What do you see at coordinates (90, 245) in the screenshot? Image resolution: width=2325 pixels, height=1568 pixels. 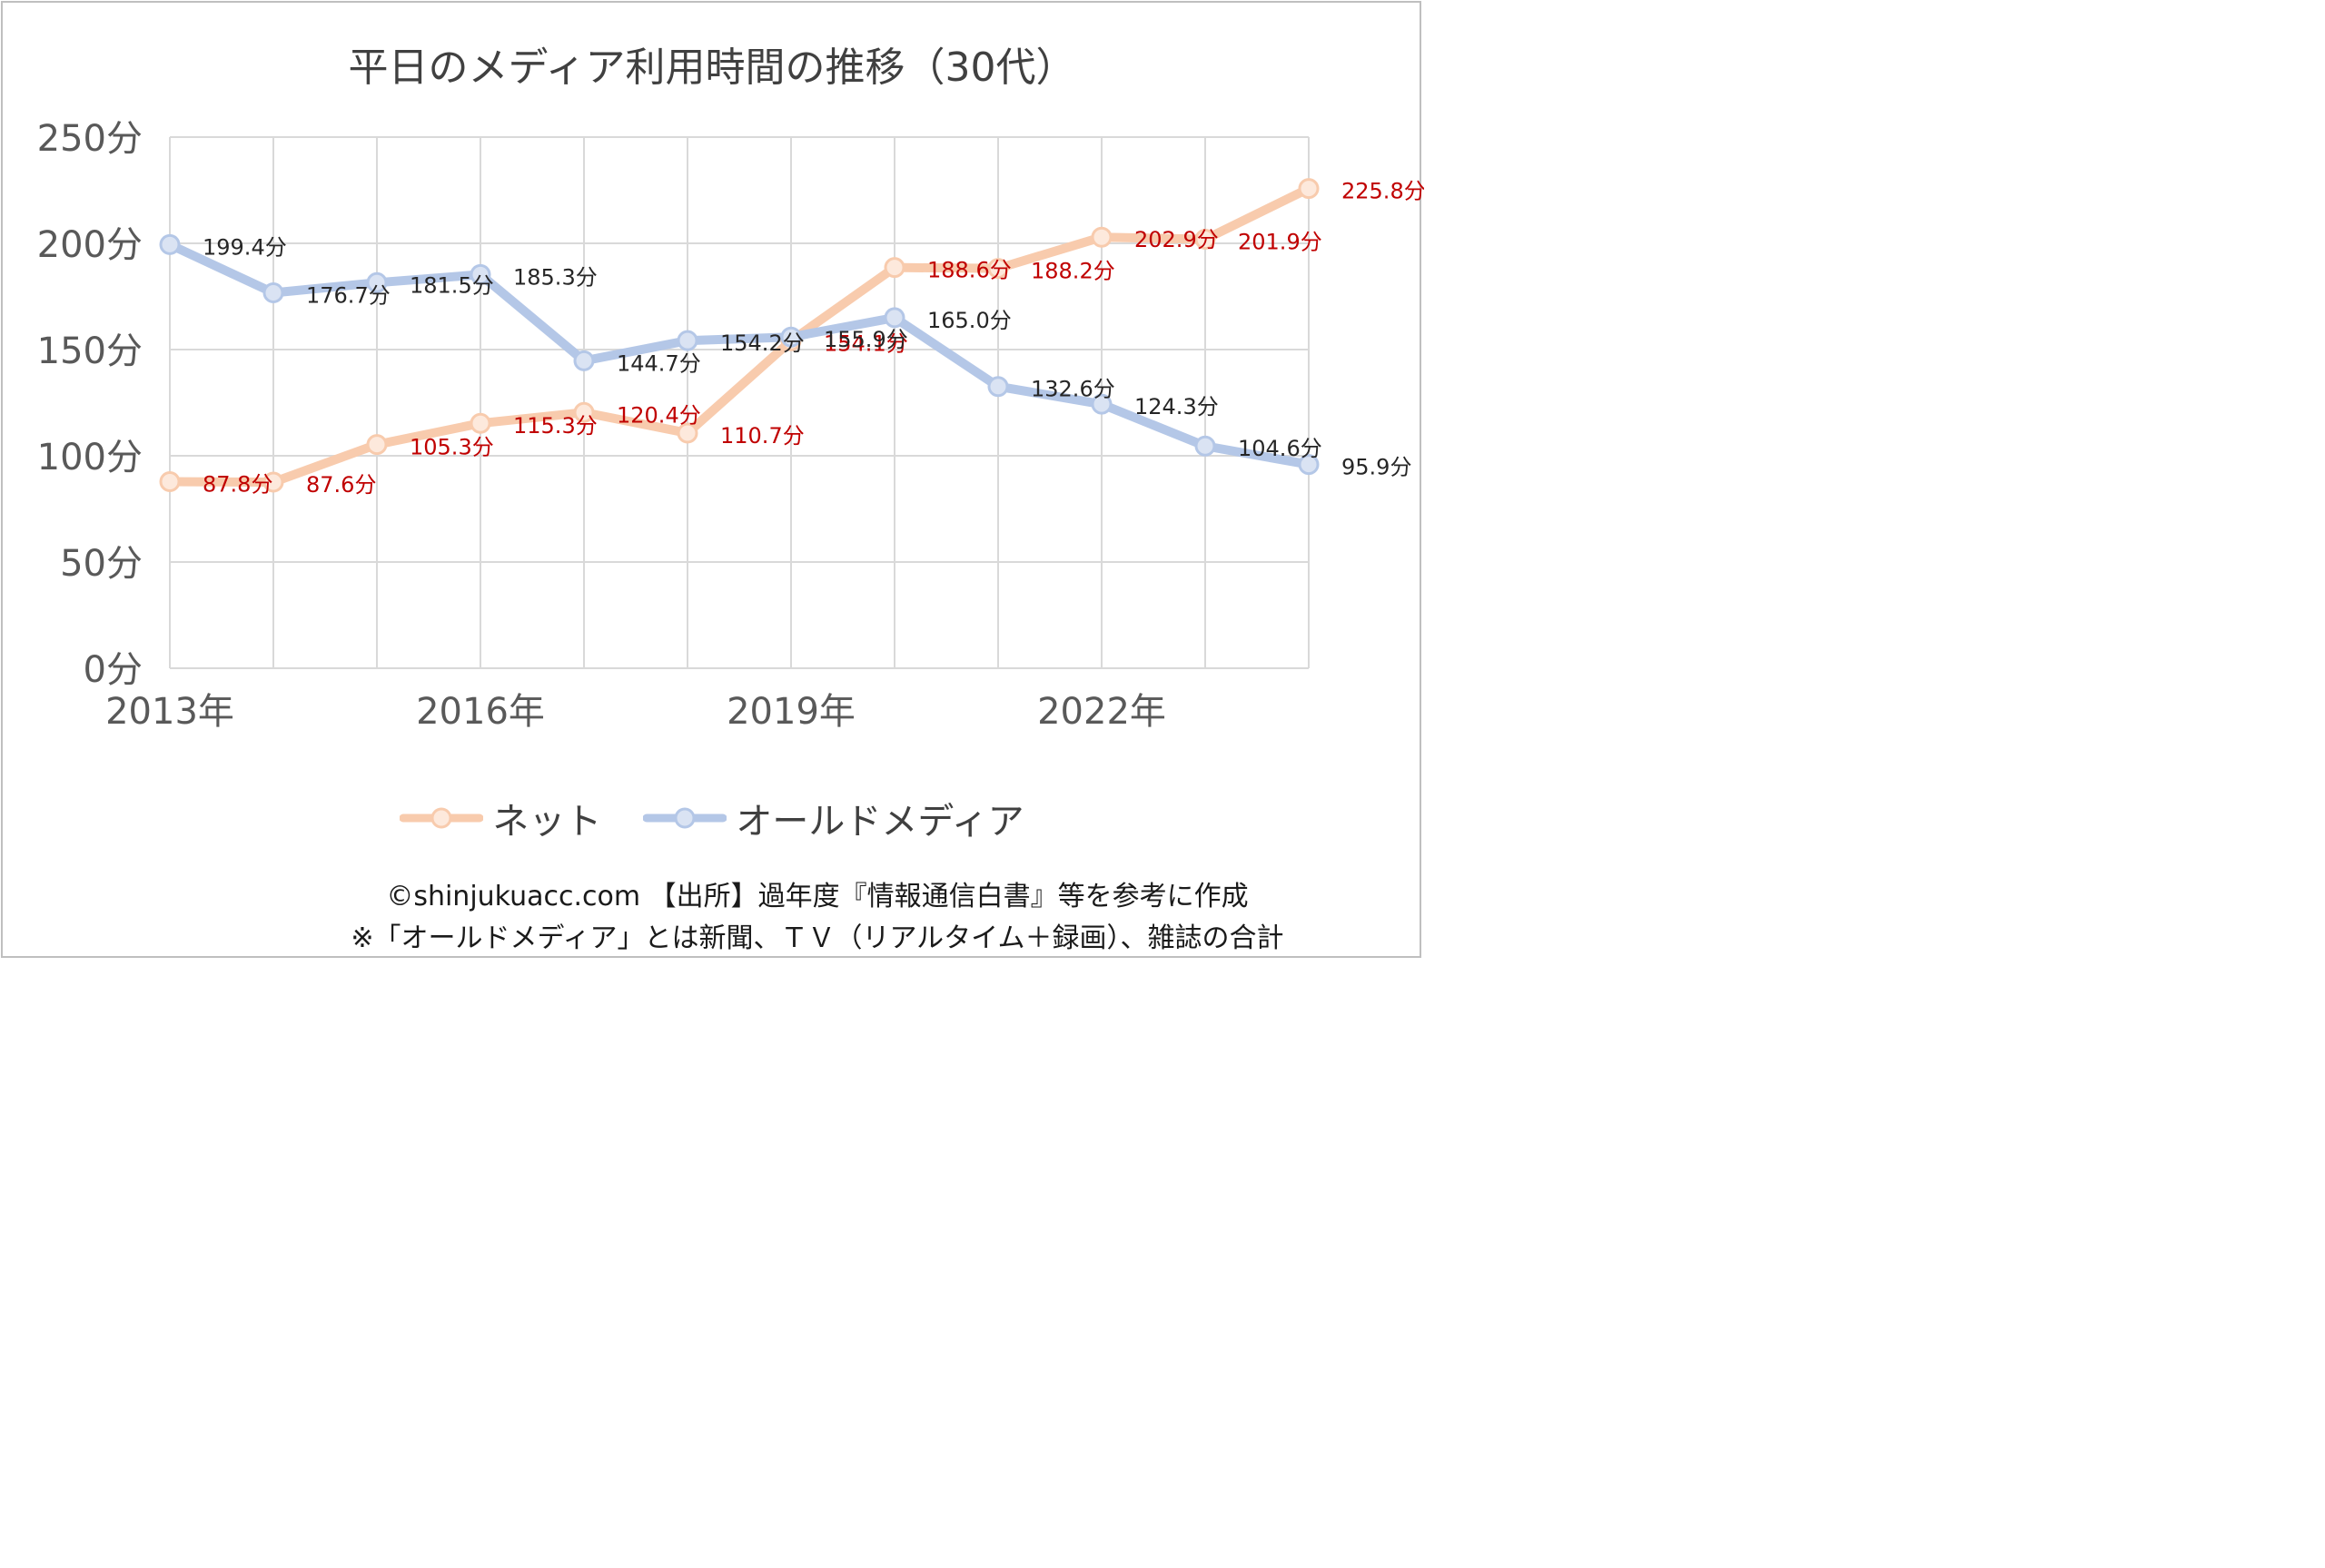 I see `y-tick-label: 200分` at bounding box center [90, 245].